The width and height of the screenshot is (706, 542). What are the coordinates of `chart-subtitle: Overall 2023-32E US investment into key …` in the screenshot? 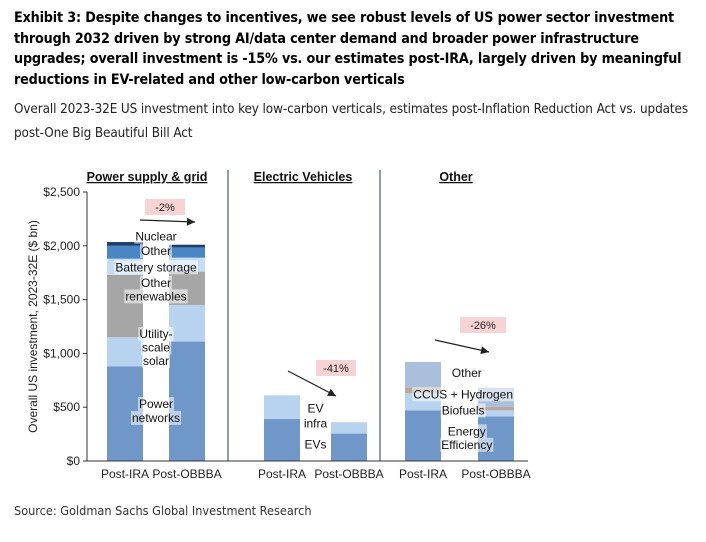 It's located at (351, 121).